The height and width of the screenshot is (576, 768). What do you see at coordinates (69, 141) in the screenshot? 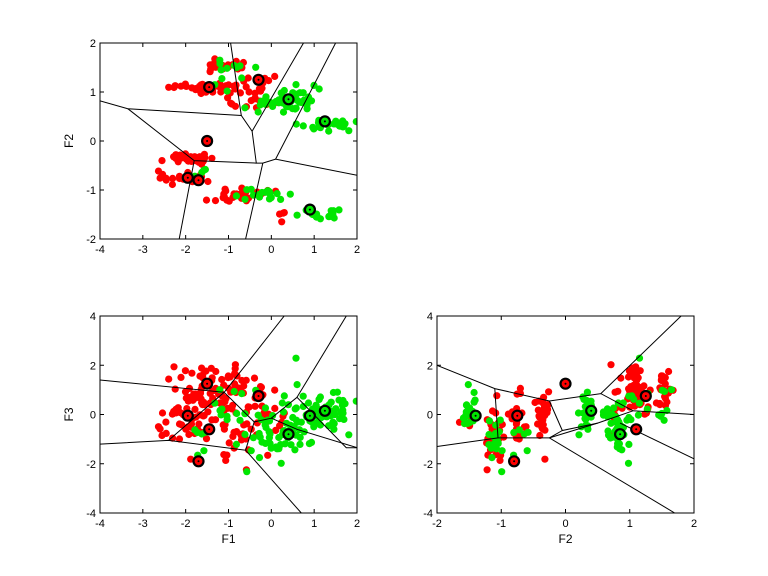
I see `y-axis-label: F2` at bounding box center [69, 141].